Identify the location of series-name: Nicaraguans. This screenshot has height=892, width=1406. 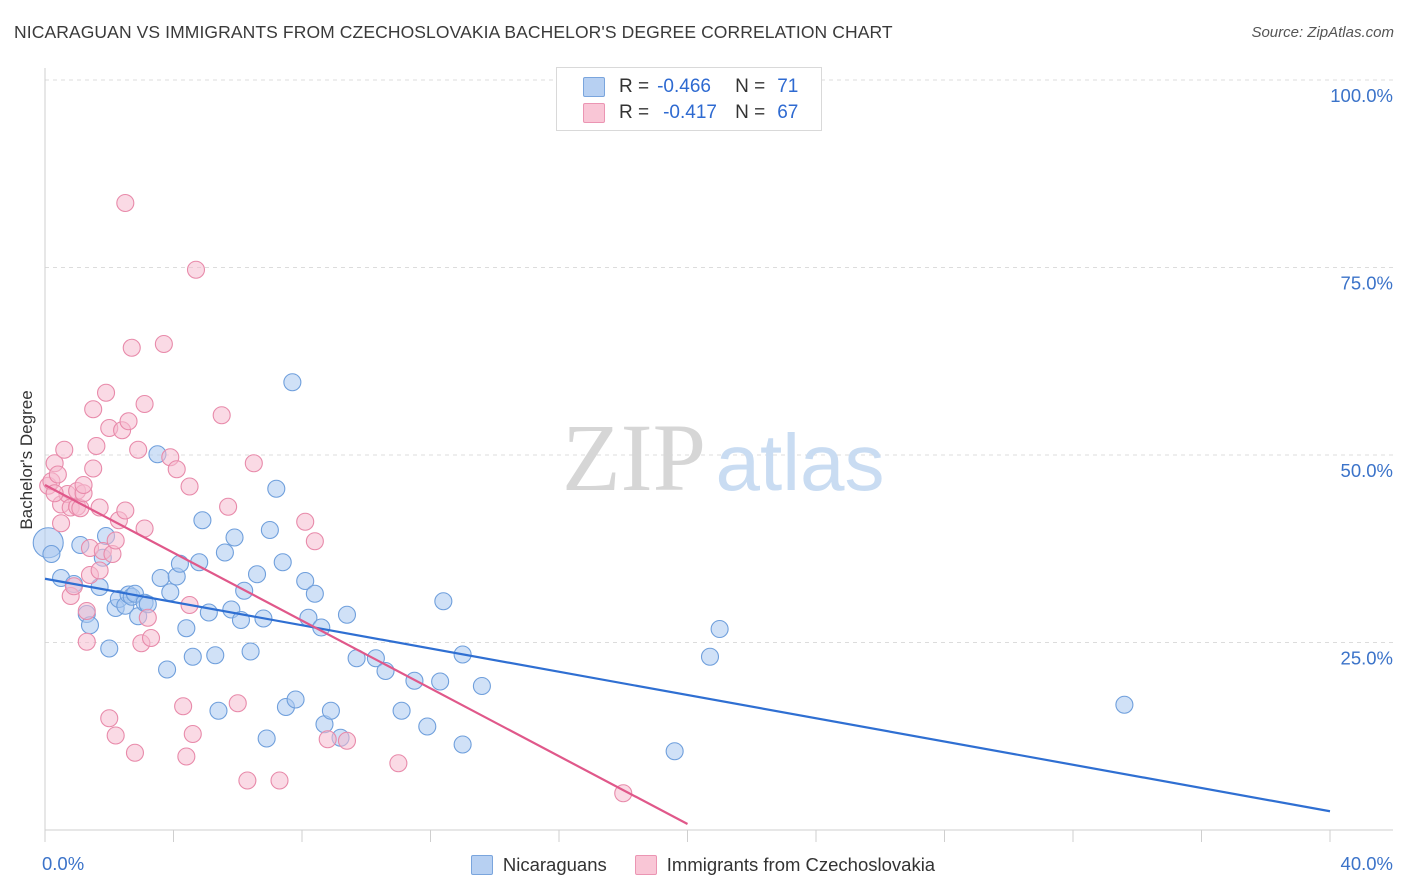
(554, 864).